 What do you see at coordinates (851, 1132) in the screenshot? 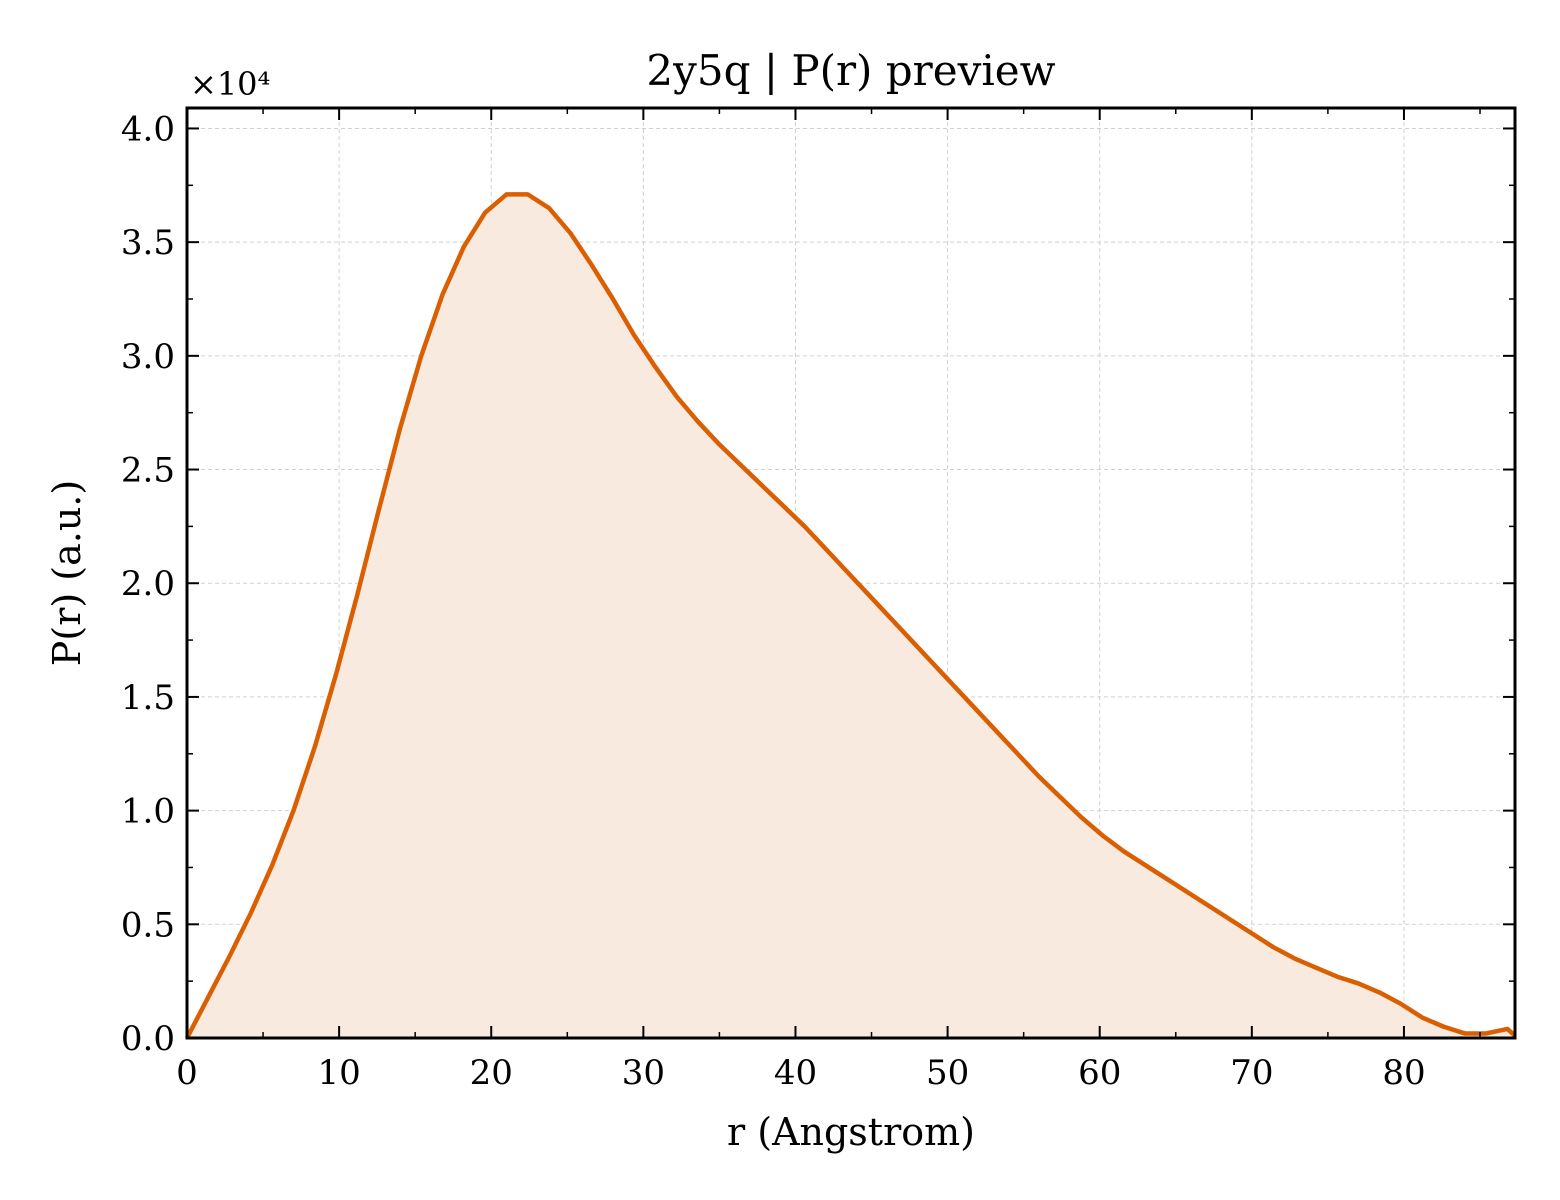
I see `x-axis-label: r (Angstrom)` at bounding box center [851, 1132].